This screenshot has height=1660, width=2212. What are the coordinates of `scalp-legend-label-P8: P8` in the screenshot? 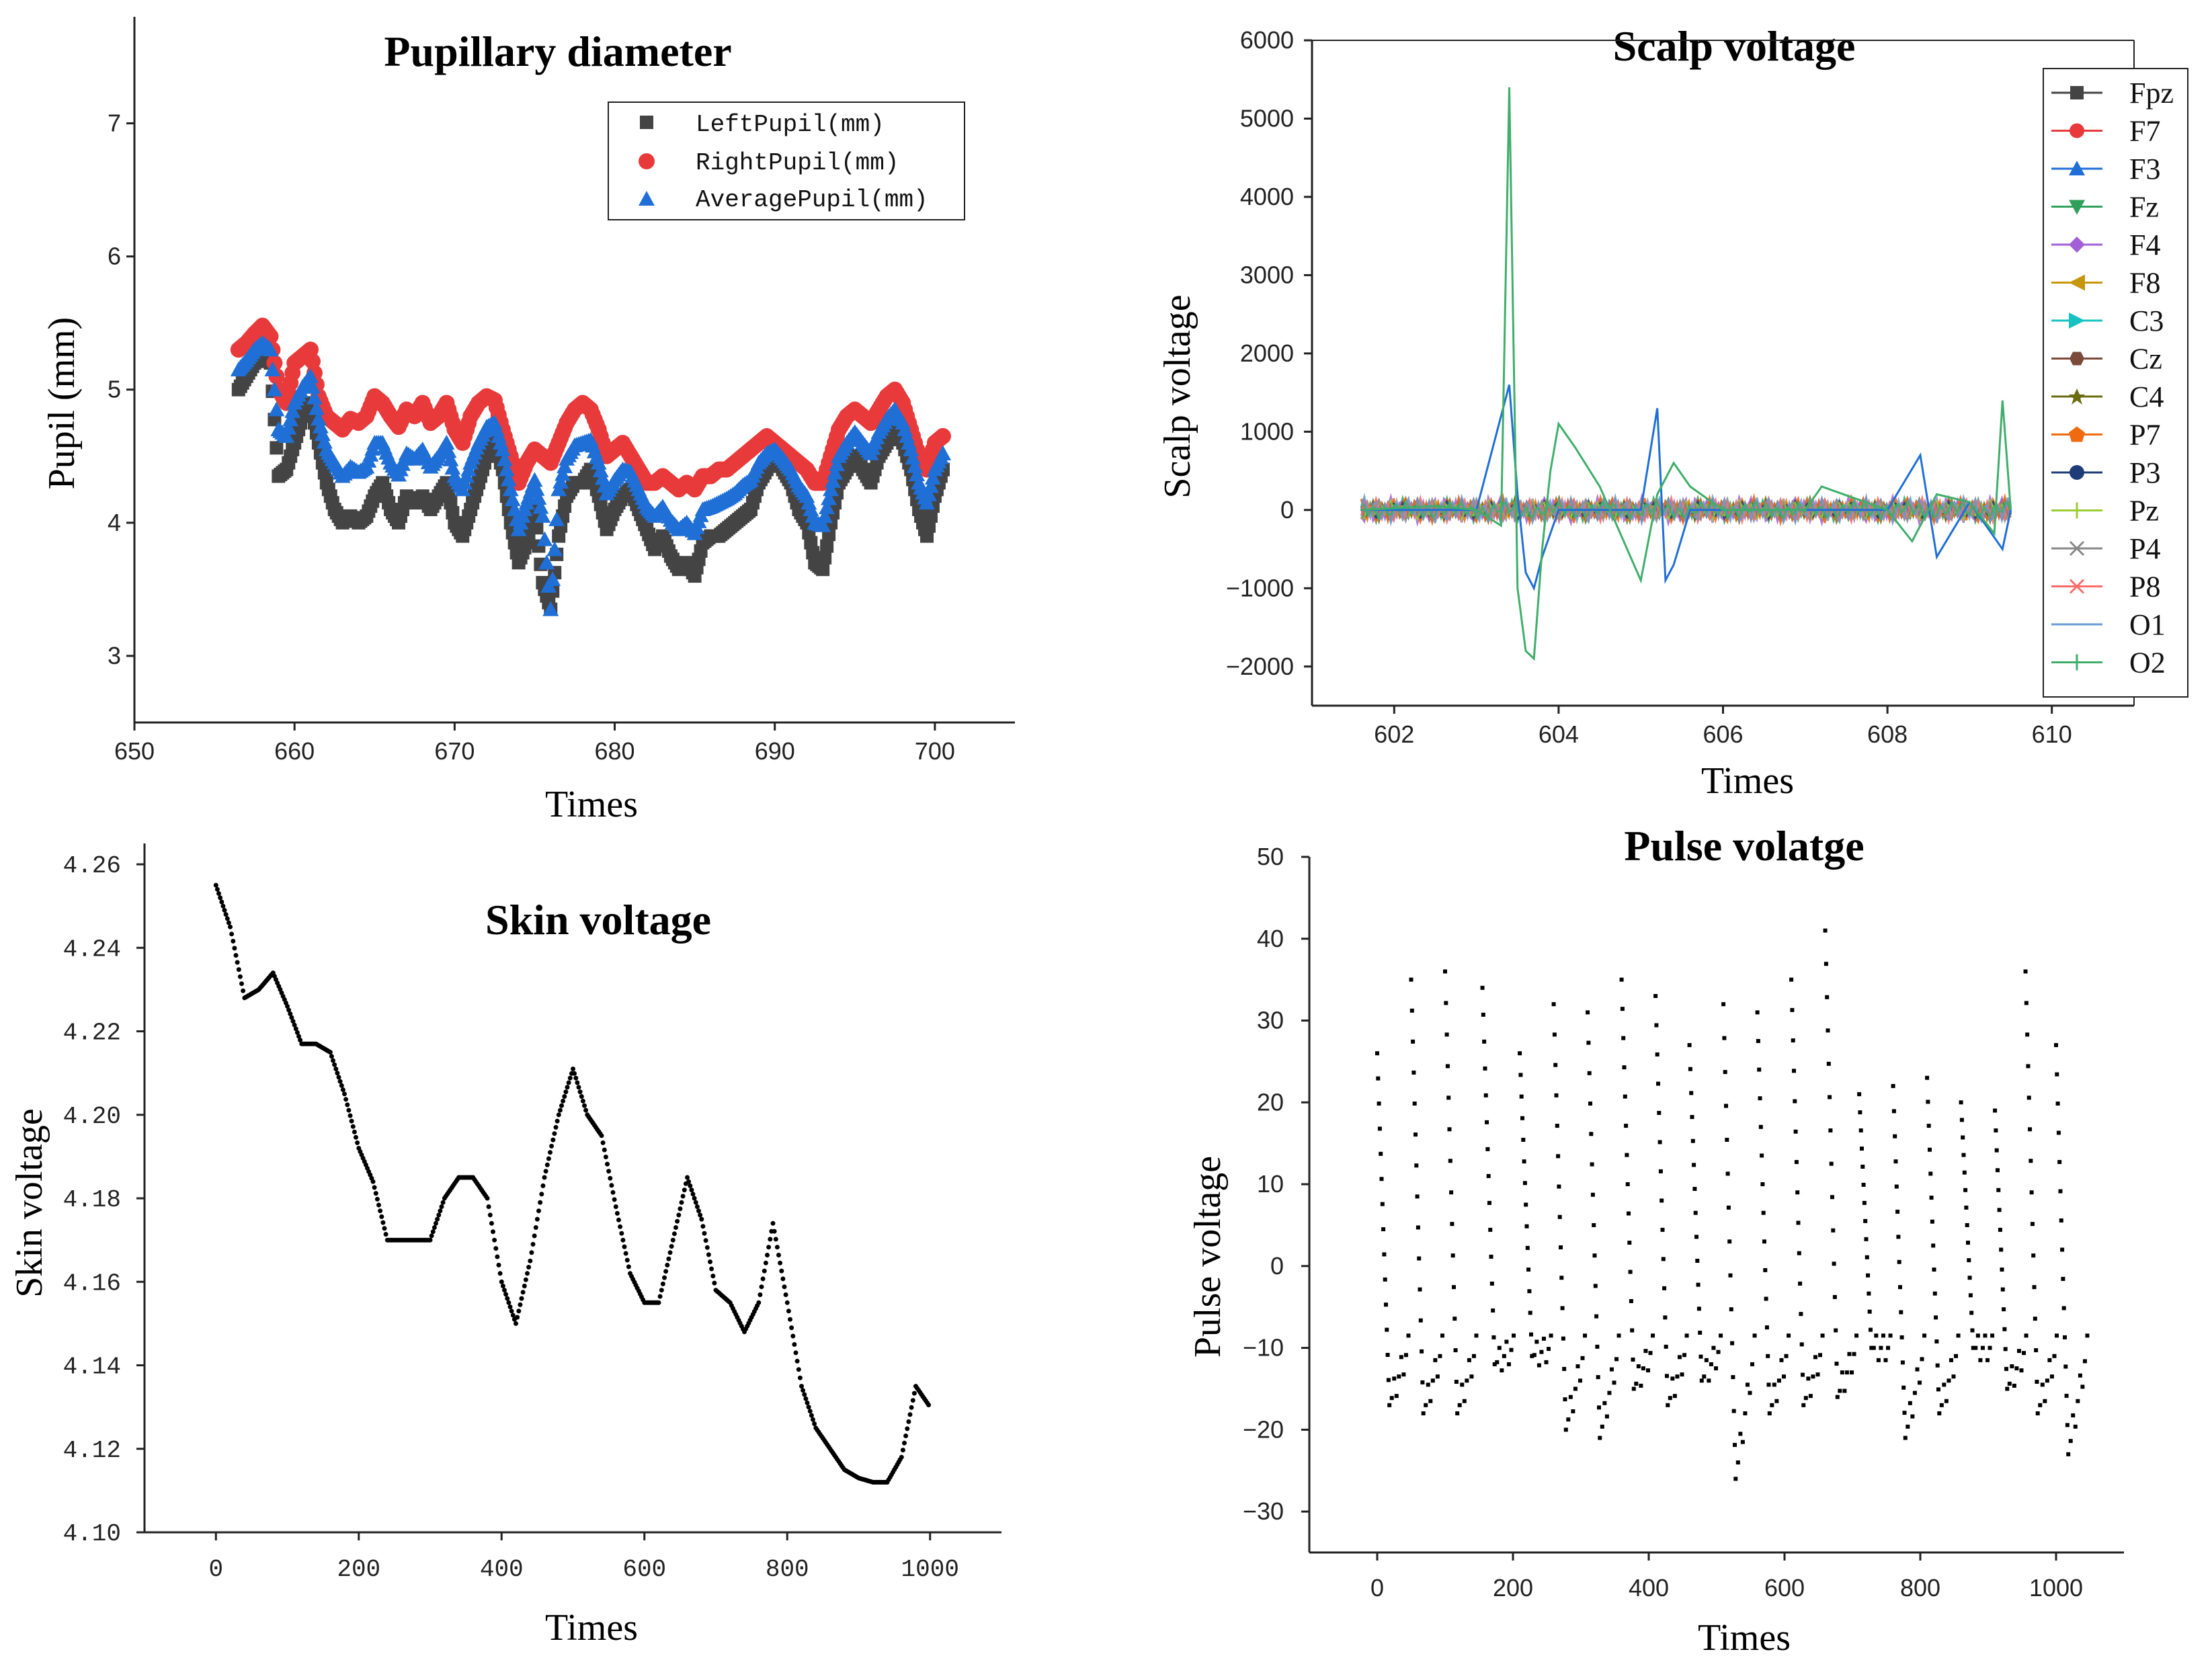 It's located at (2144, 588).